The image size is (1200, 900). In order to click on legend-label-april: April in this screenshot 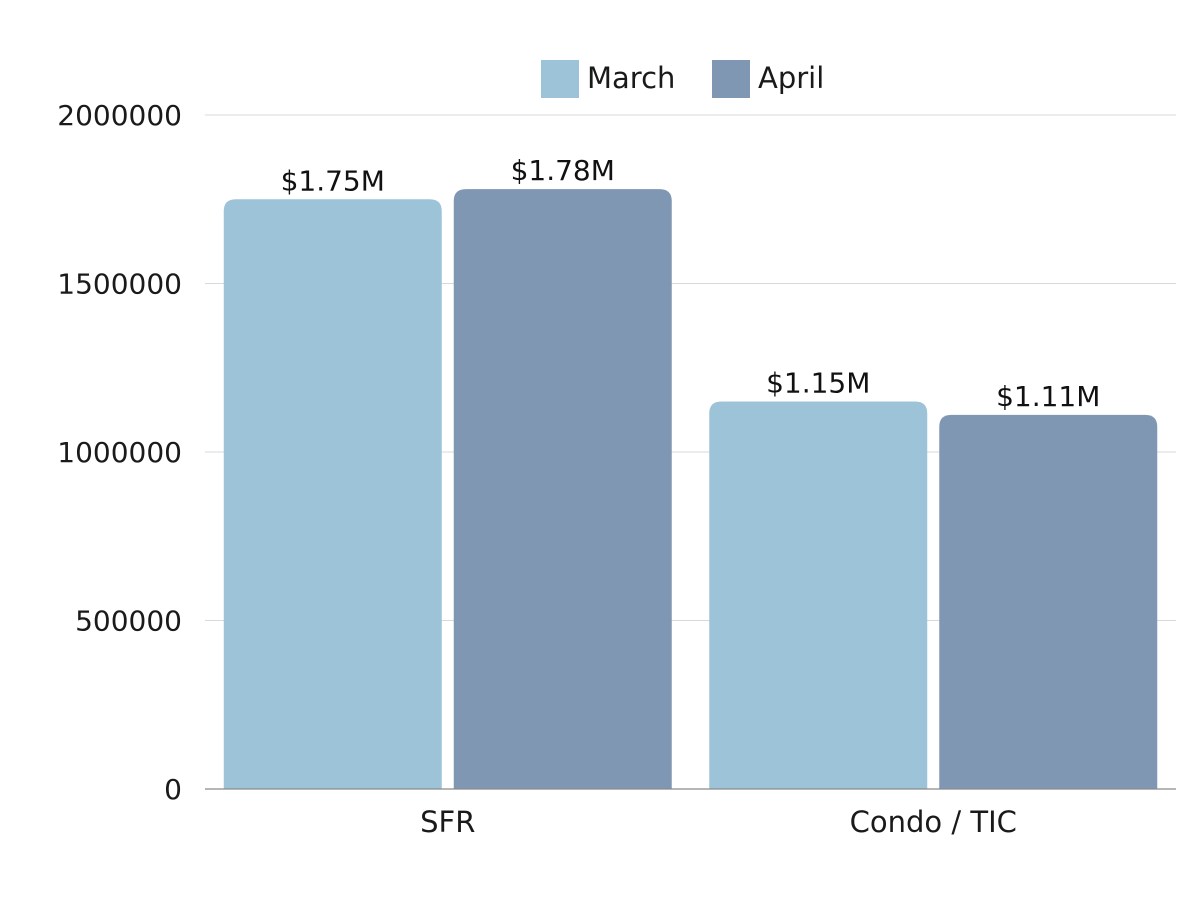, I will do `click(791, 78)`.